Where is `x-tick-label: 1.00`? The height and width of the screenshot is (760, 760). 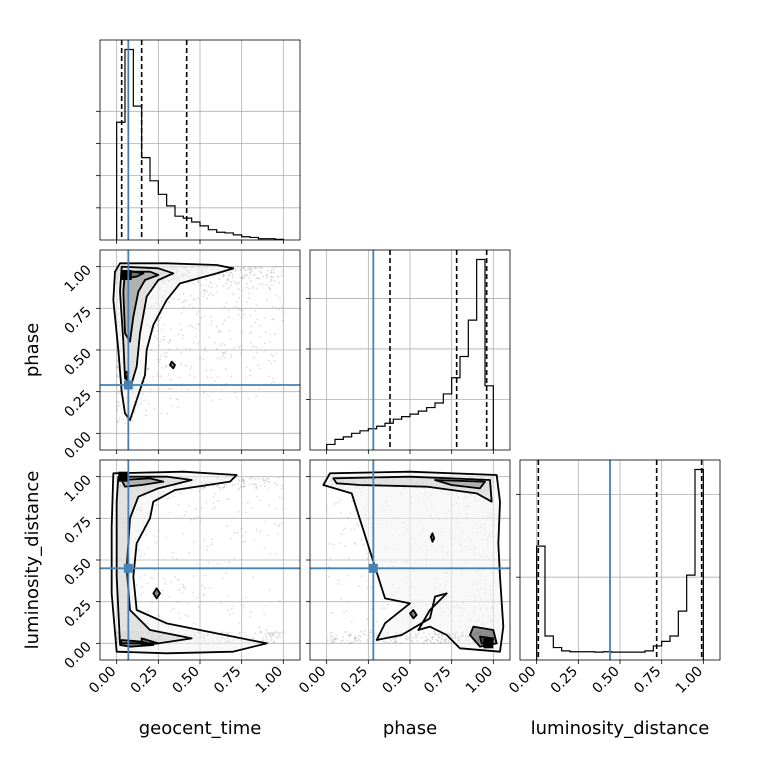
x-tick-label: 1.00 is located at coordinates (689, 680).